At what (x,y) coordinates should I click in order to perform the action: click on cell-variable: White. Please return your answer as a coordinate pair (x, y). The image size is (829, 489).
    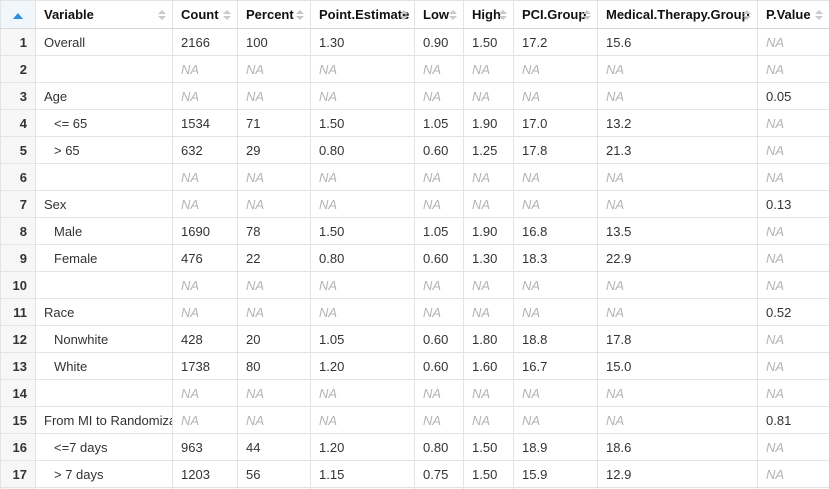
    Looking at the image, I should click on (104, 366).